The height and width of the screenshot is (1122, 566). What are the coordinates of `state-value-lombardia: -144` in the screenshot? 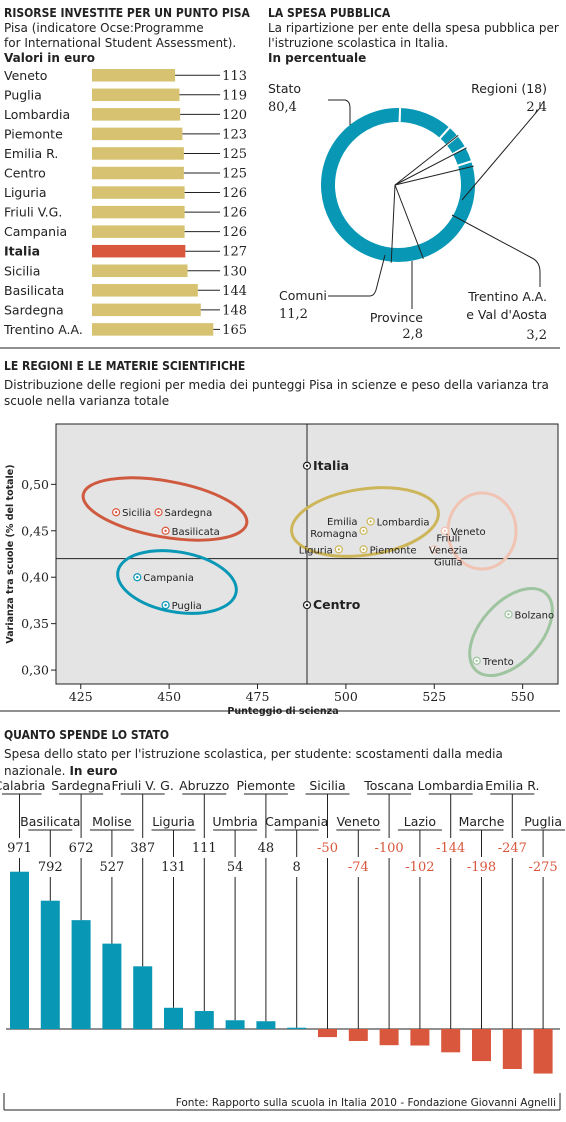 It's located at (450, 848).